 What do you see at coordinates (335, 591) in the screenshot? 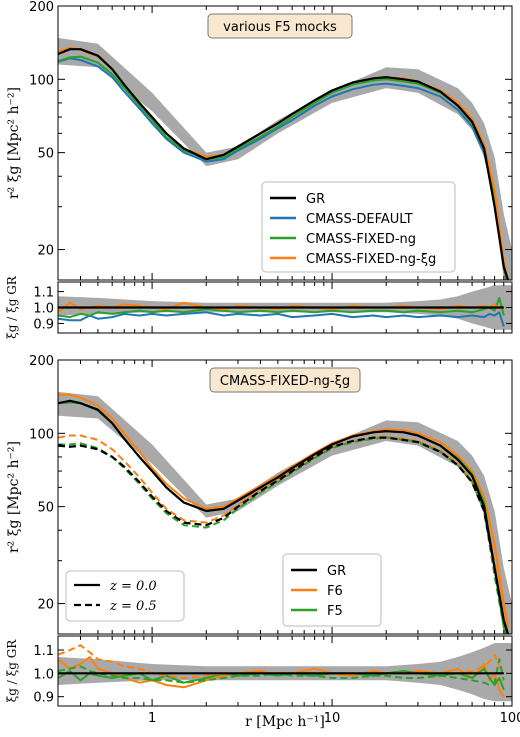
I see `legend-label: F6` at bounding box center [335, 591].